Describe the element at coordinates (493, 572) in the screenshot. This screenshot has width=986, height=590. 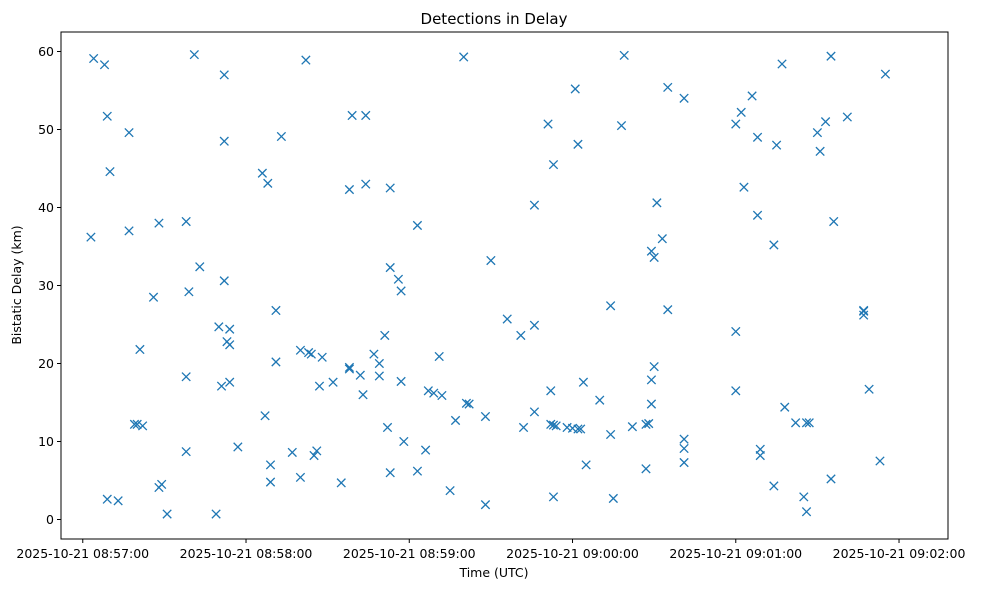
I see `x-axis-label: Time (UTC)` at that location.